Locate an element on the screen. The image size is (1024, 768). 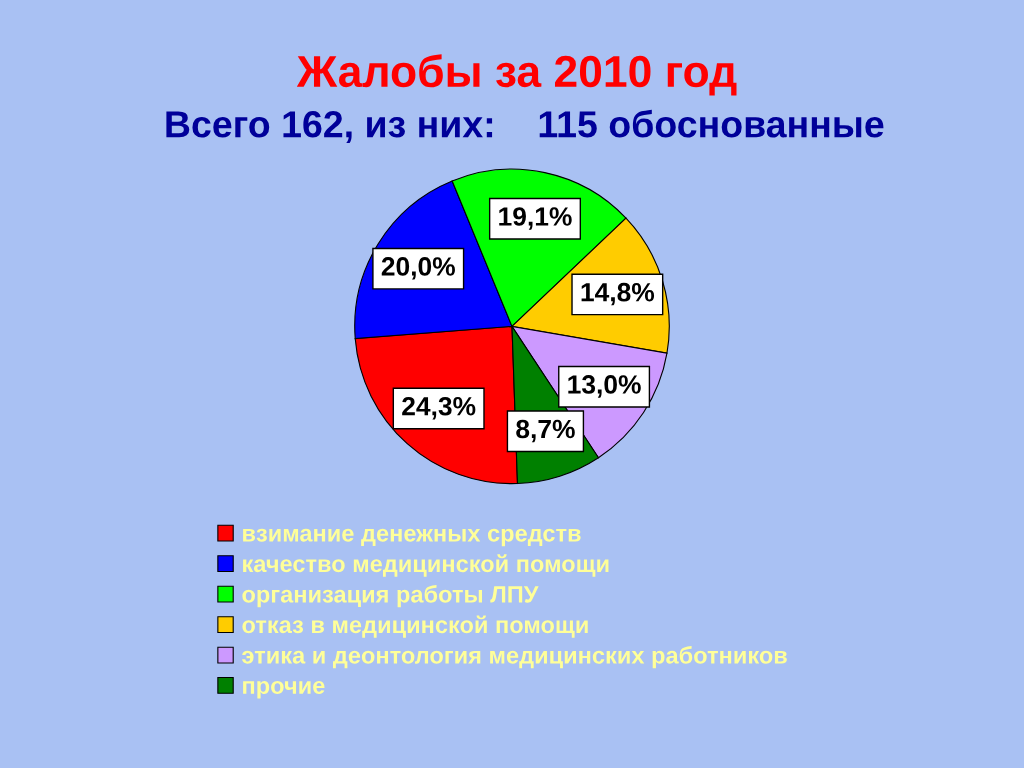
chart-subtitle: Всего 162, из них: 115 обоснованные is located at coordinates (525, 126).